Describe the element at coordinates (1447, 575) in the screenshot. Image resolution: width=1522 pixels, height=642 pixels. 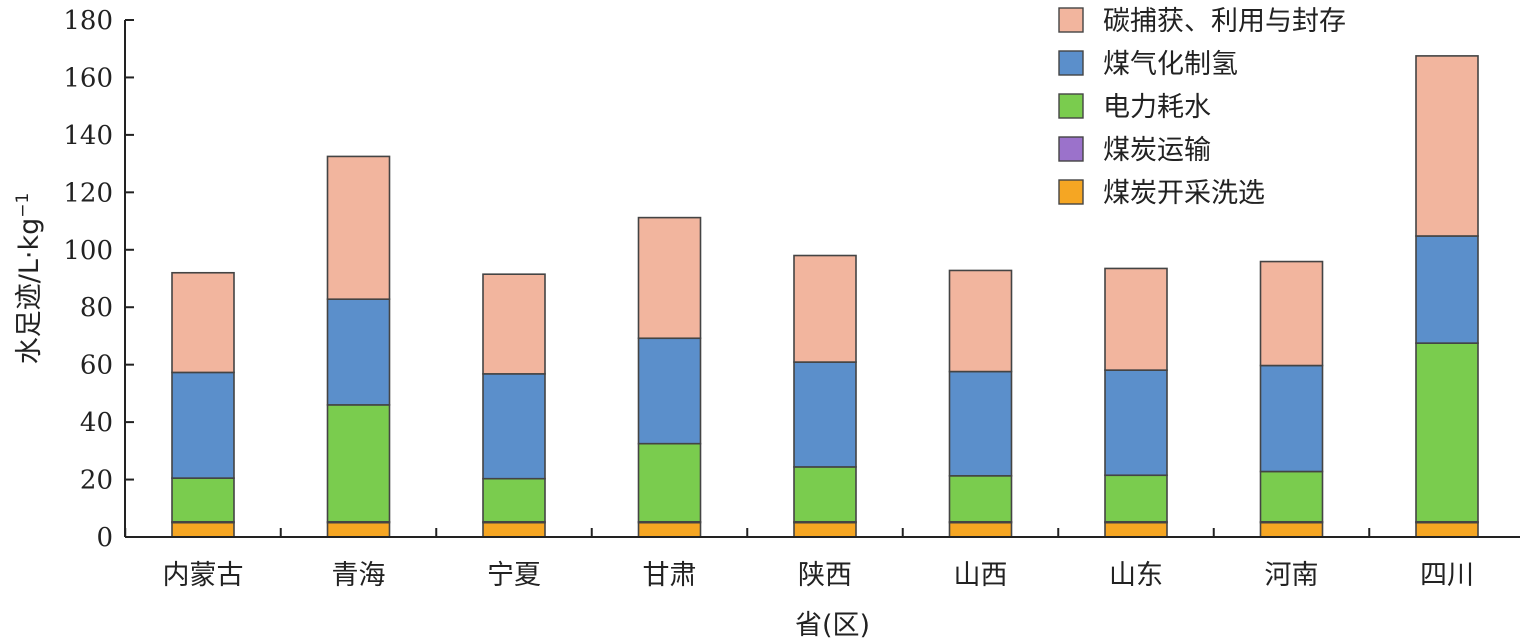
I see `x-category-label: 四川` at that location.